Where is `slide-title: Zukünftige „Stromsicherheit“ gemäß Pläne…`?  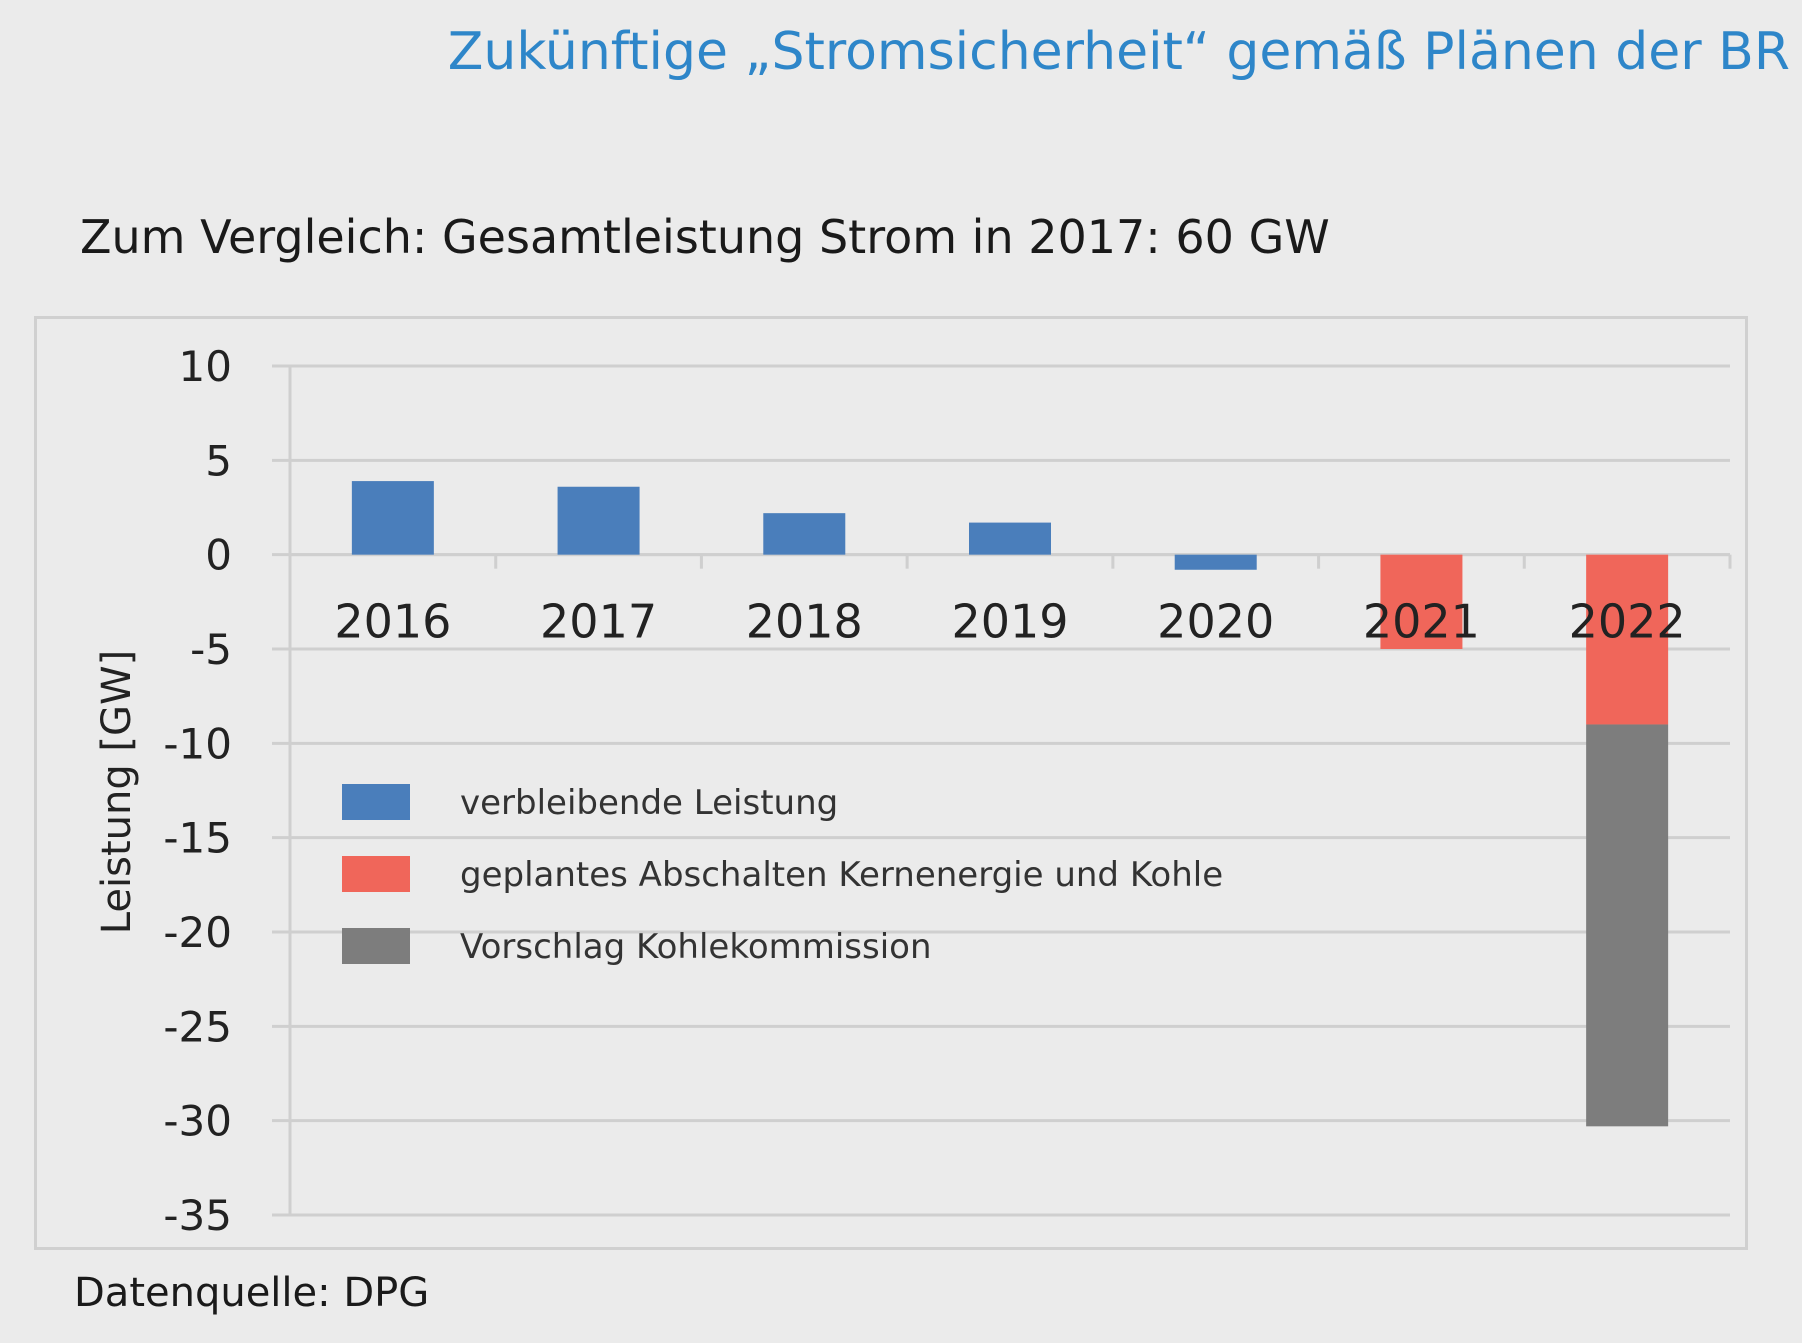
slide-title: Zukünftige „Stromsicherheit“ gemäß Pläne… is located at coordinates (1118, 52).